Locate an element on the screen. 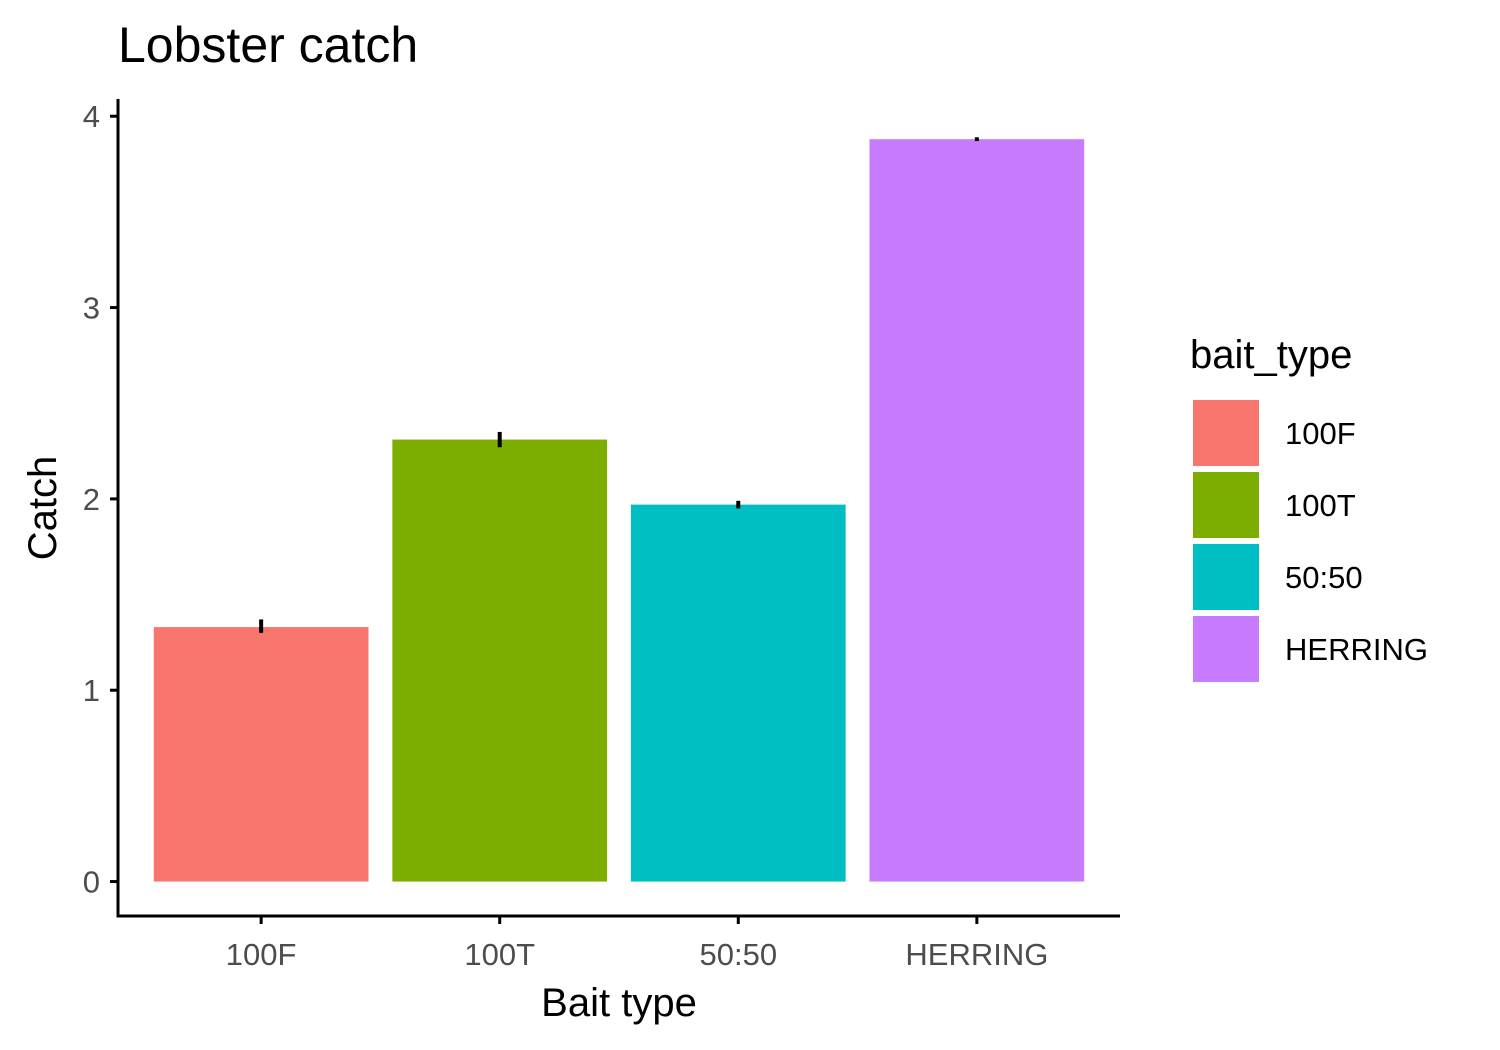 The width and height of the screenshot is (1500, 1050). legend-key-HERRING is located at coordinates (1226, 649).